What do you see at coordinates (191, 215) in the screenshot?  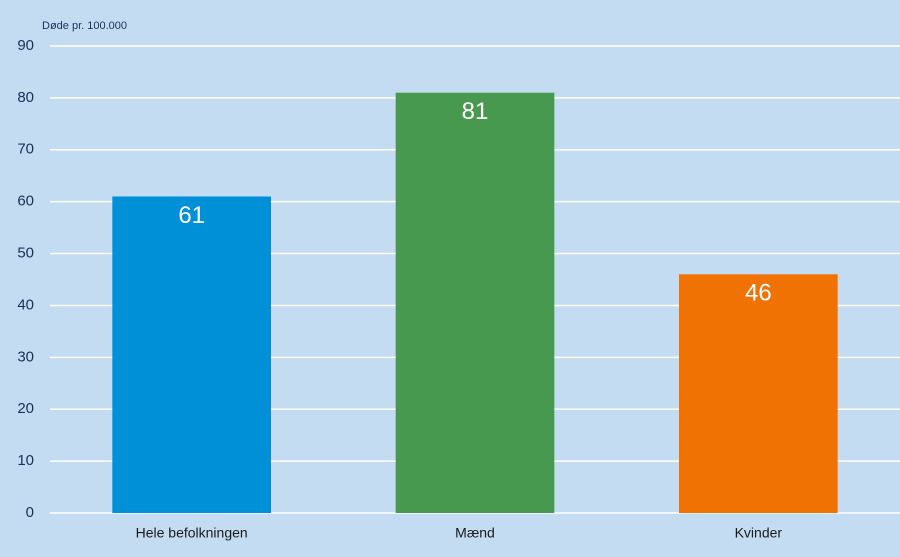 I see `value-label: 61` at bounding box center [191, 215].